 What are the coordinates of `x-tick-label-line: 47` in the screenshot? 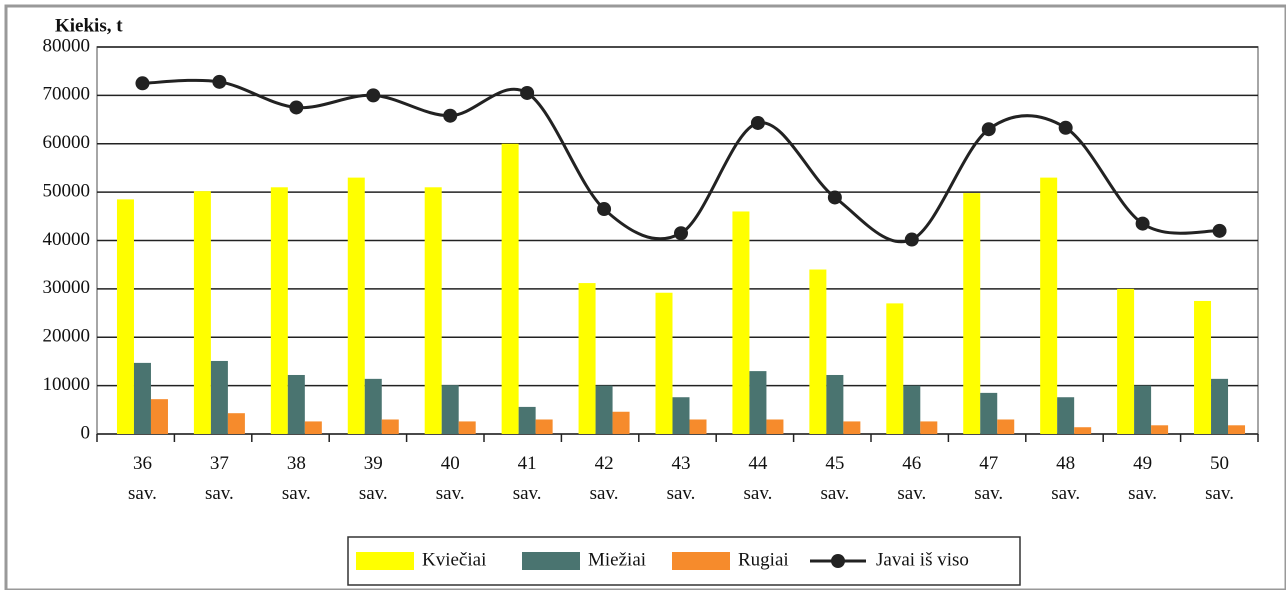 It's located at (988, 463).